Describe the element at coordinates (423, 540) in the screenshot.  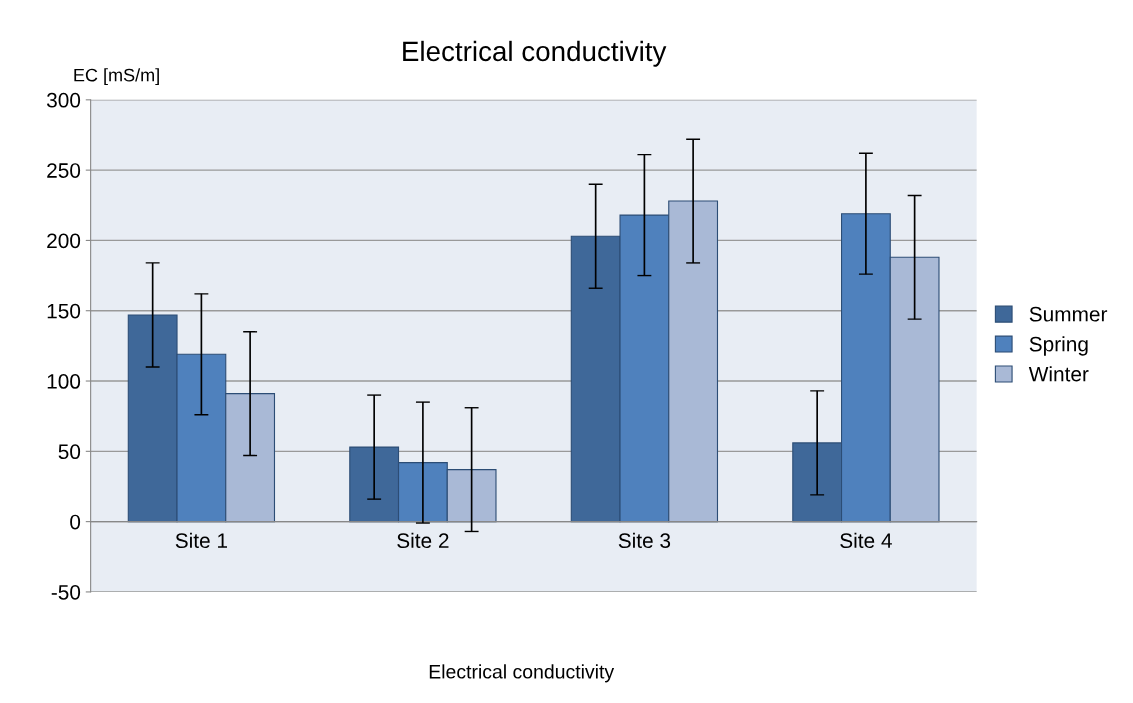
I see `x-tick-label: Site 2` at that location.